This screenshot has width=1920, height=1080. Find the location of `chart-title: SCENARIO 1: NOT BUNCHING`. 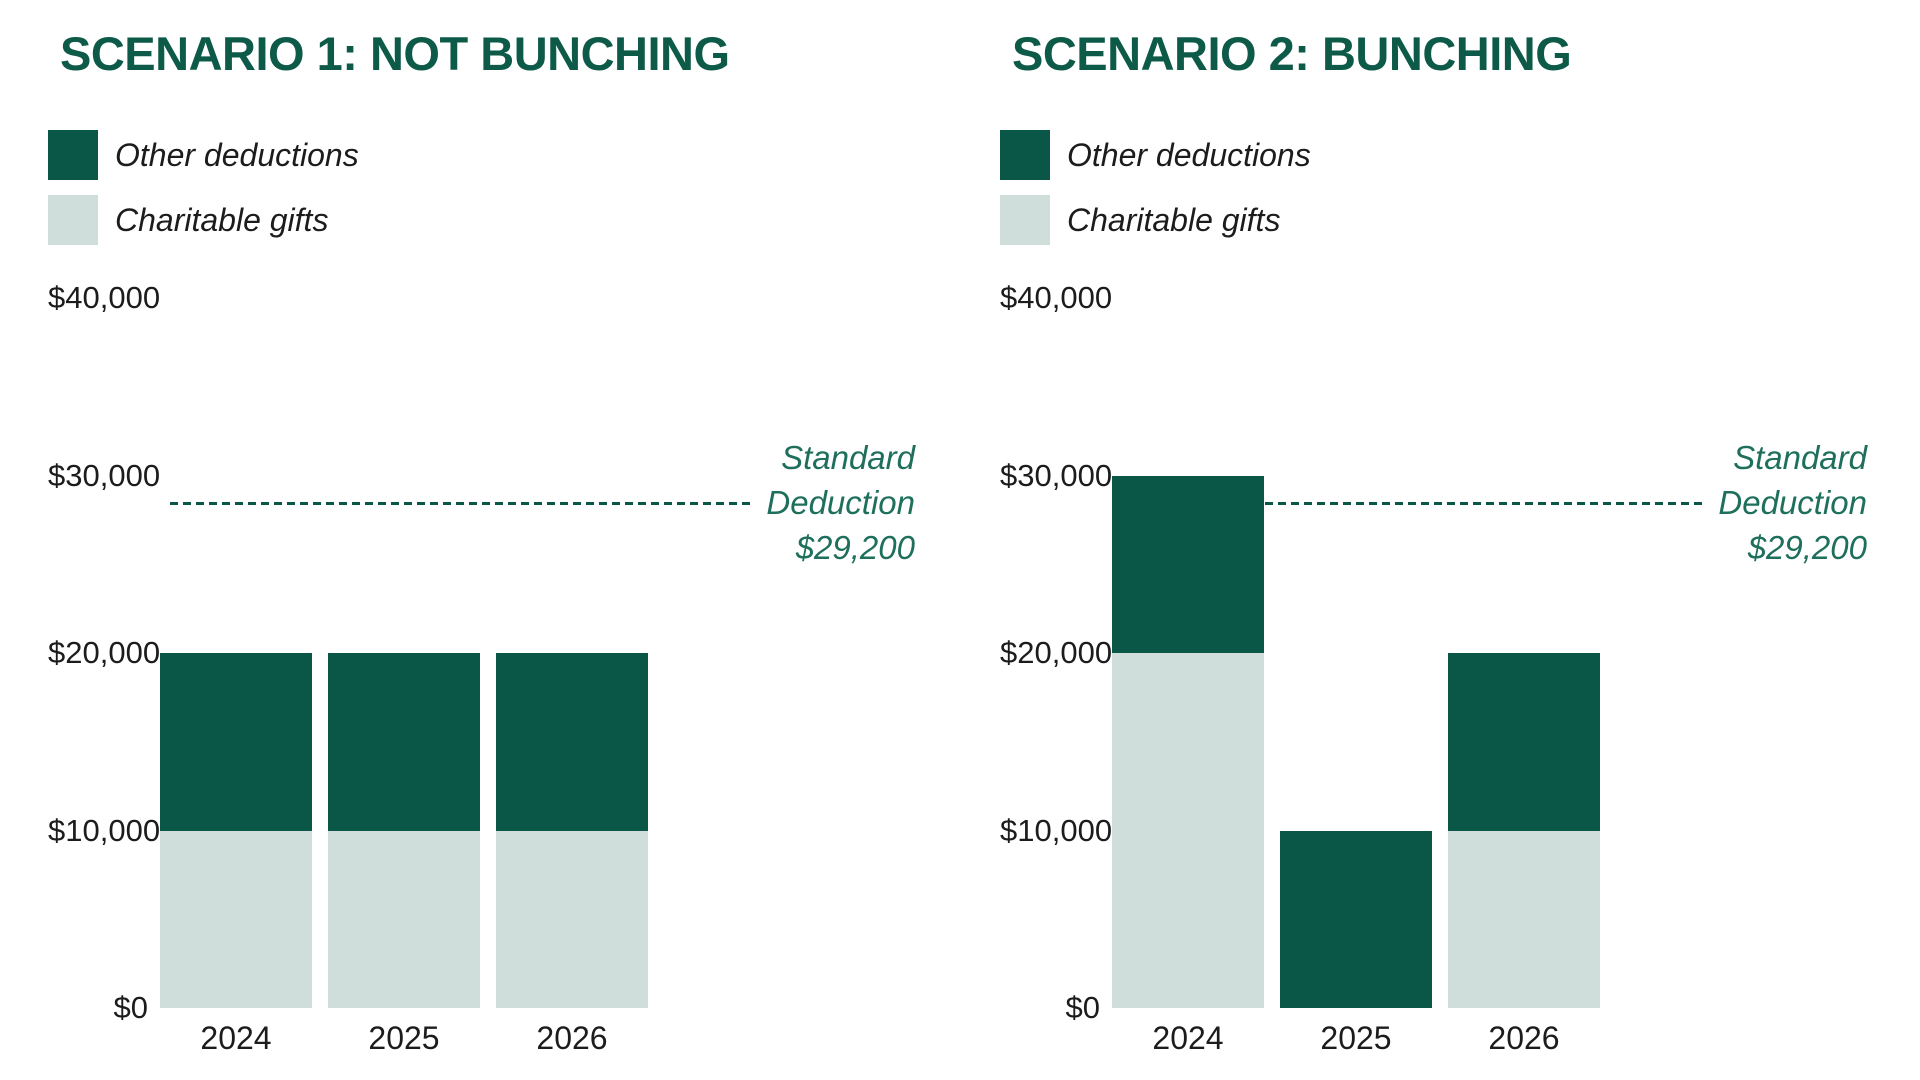

chart-title: SCENARIO 1: NOT BUNCHING is located at coordinates (395, 53).